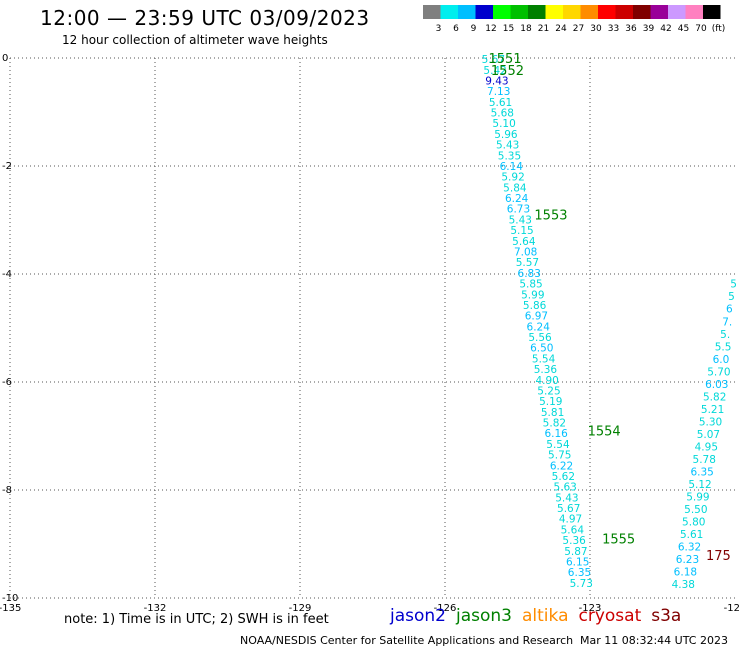  I want to click on wave-height-point: 7., so click(727, 322).